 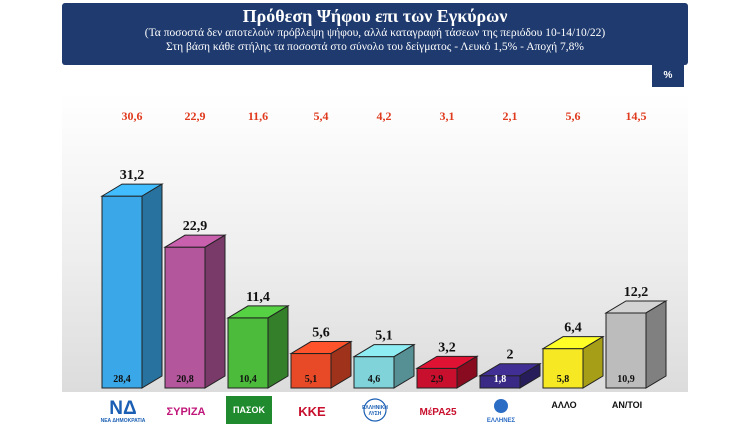 I want to click on top-label-2: 11,6, so click(x=258, y=116).